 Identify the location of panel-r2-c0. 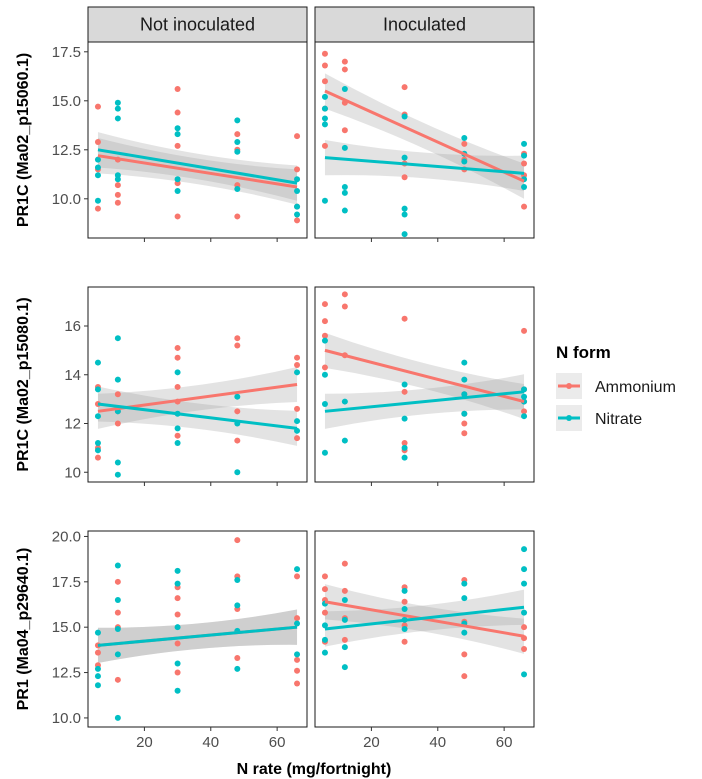
(197, 629).